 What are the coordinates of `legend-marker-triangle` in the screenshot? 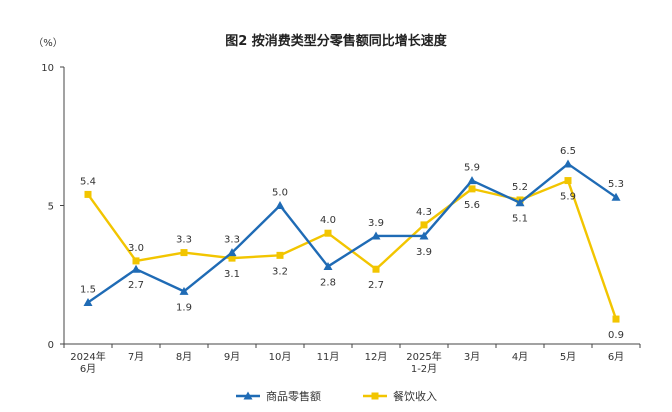 It's located at (248, 395).